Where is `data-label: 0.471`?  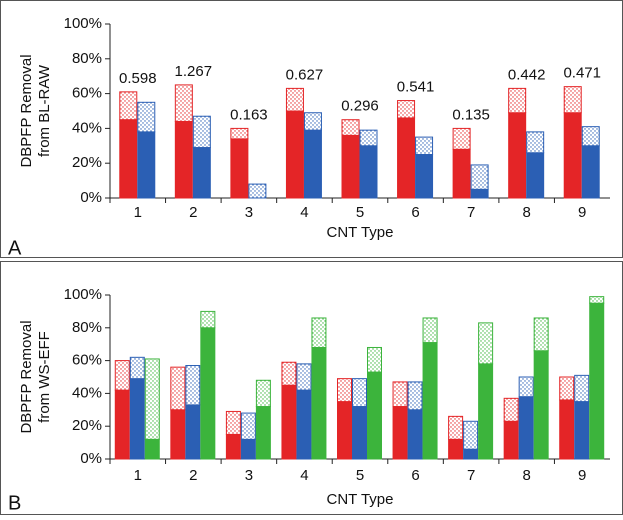
data-label: 0.471 is located at coordinates (582, 73).